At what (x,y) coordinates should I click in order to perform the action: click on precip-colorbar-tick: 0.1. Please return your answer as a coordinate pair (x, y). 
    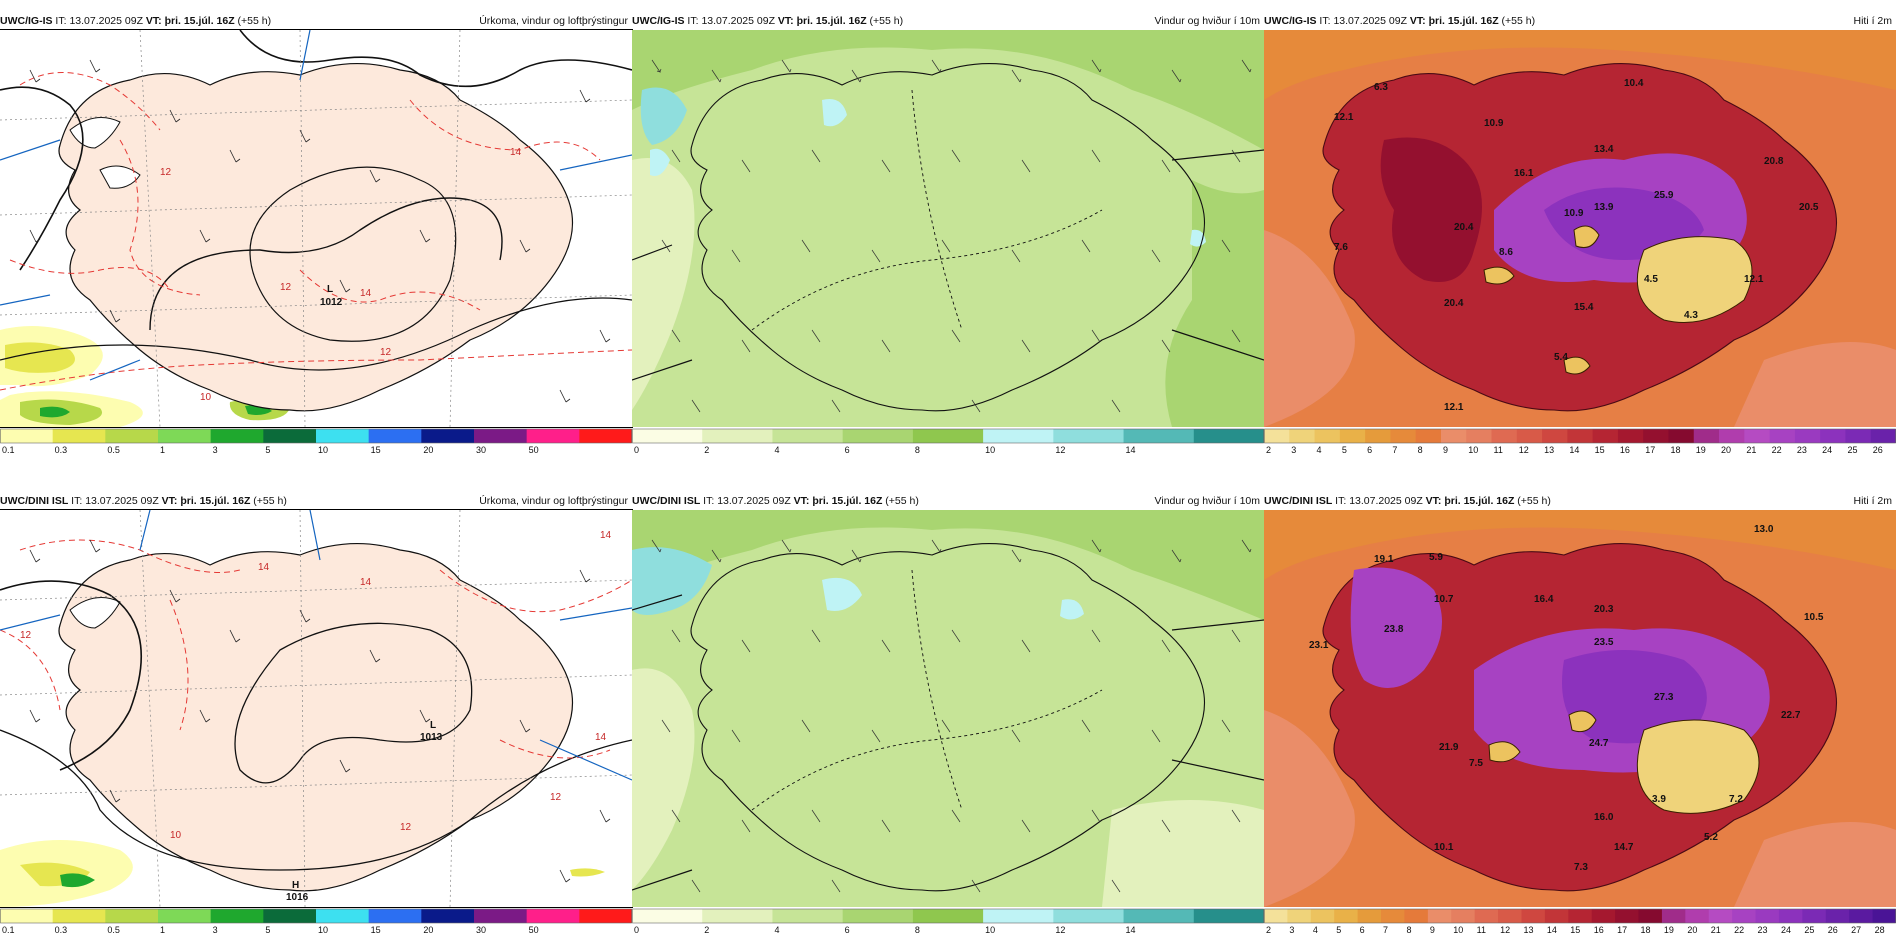
    Looking at the image, I should click on (8, 930).